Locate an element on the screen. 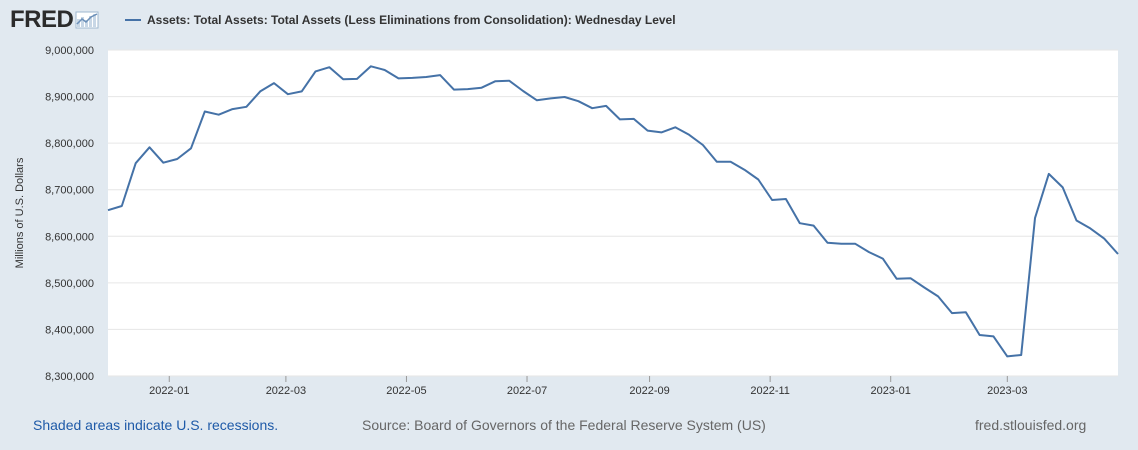 The image size is (1138, 450). x-tick-label: 2022-09 is located at coordinates (649, 391).